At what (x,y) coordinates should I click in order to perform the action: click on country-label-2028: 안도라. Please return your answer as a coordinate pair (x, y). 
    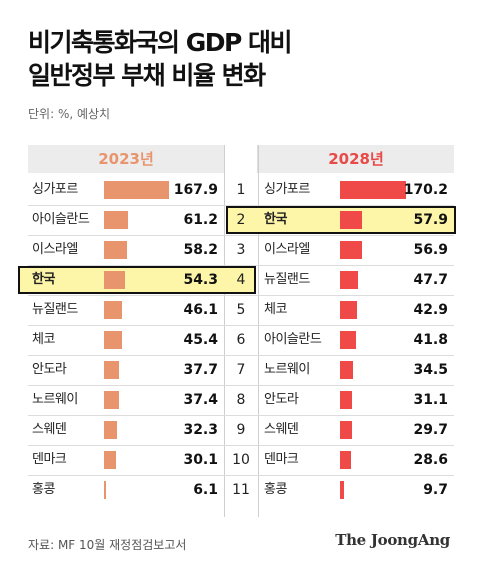
    Looking at the image, I should click on (281, 399).